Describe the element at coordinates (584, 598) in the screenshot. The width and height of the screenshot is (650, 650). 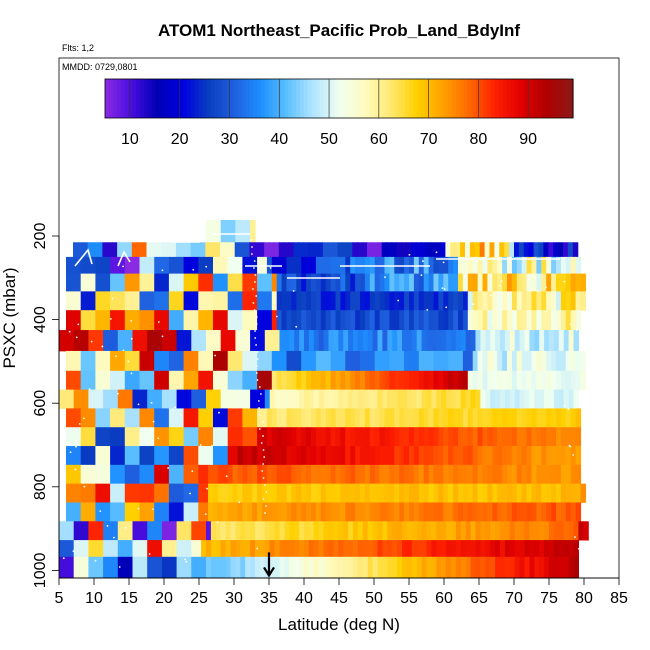
I see `x-tick-label: 80` at that location.